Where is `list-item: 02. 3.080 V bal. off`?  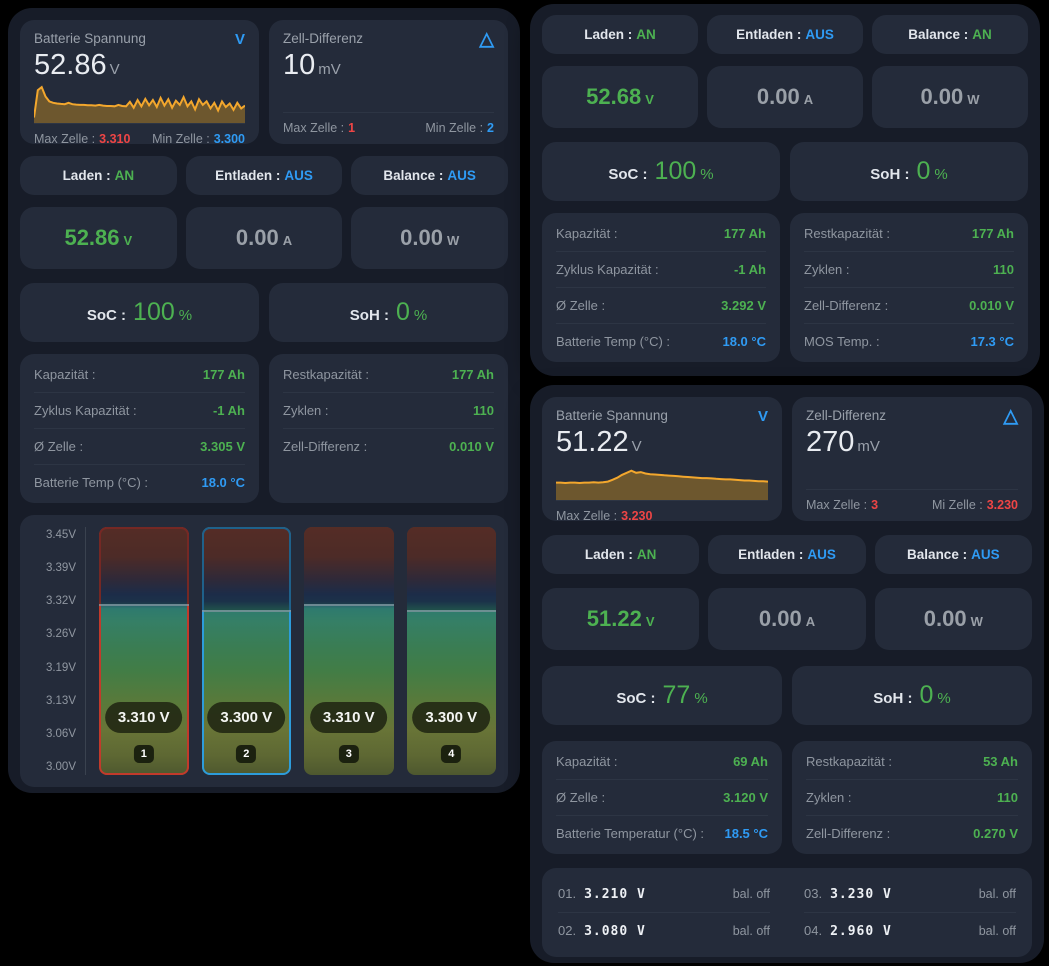 list-item: 02. 3.080 V bal. off is located at coordinates (664, 931).